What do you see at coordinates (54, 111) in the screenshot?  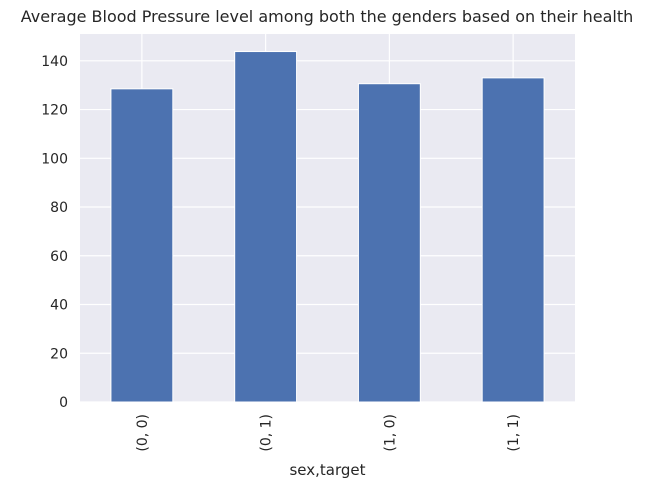 I see `y-tick-label: 120` at bounding box center [54, 111].